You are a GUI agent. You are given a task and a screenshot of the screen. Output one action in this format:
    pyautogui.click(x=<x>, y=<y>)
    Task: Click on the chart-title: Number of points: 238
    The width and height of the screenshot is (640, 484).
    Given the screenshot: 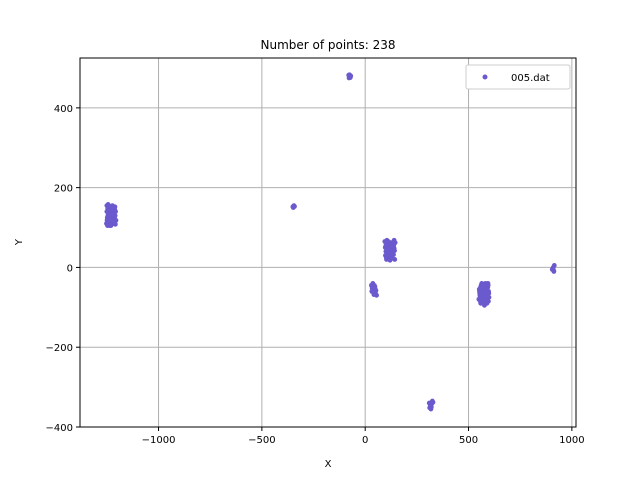 What is the action you would take?
    pyautogui.click(x=327, y=45)
    